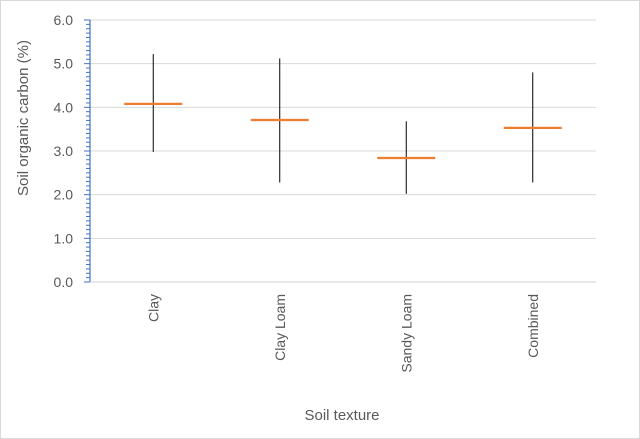  I want to click on y-tick-label: 3.0, so click(64, 151).